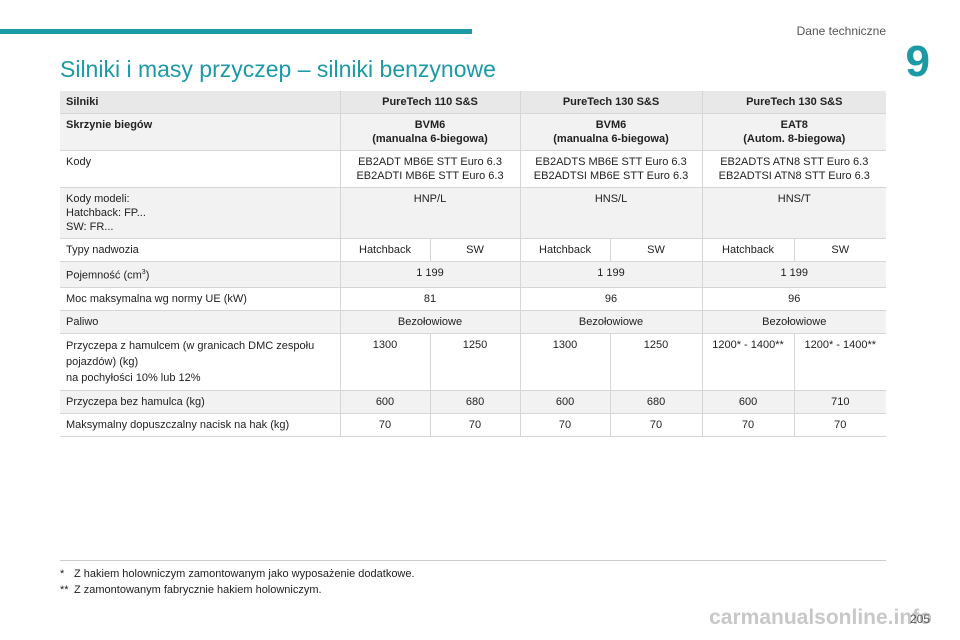 This screenshot has width=960, height=640. I want to click on row-label: Silniki, so click(200, 102).